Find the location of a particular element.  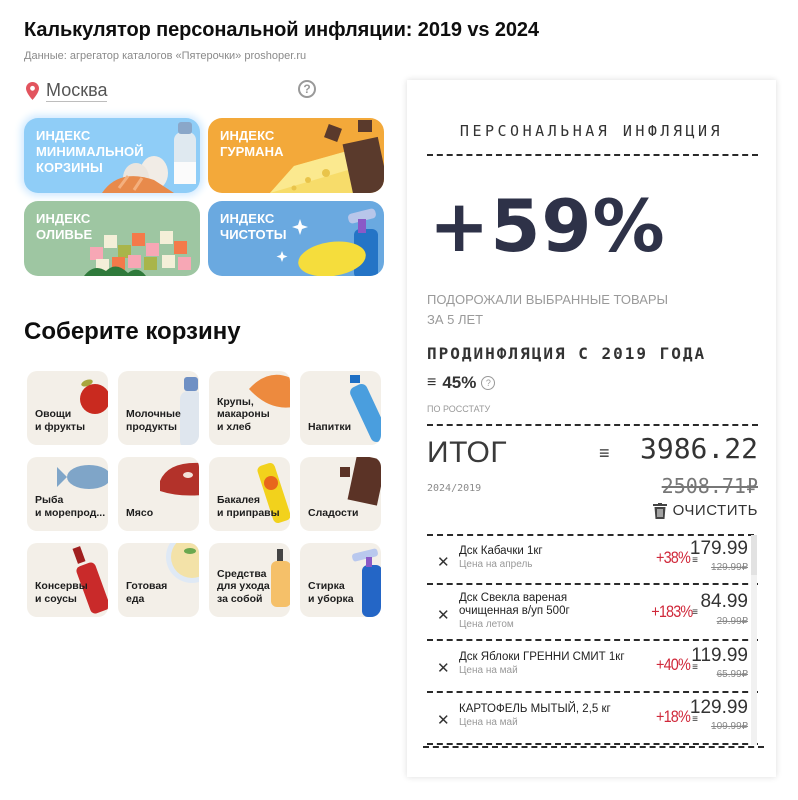

category-personal-care: Средства для ухода за собой is located at coordinates (249, 580).